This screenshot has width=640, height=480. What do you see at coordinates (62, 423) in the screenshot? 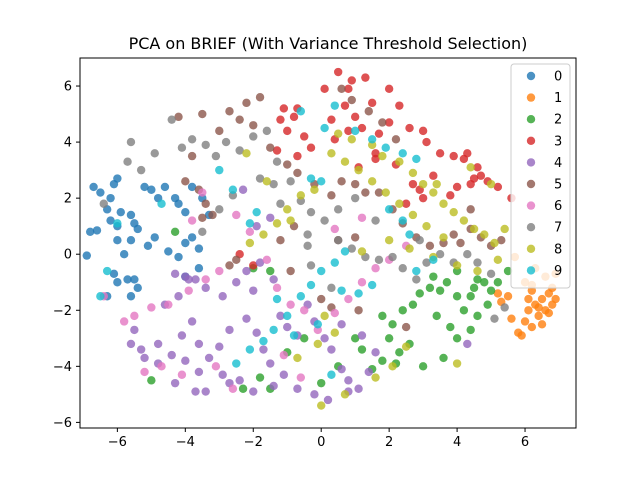
I see `y-tick-label: −6` at bounding box center [62, 423].